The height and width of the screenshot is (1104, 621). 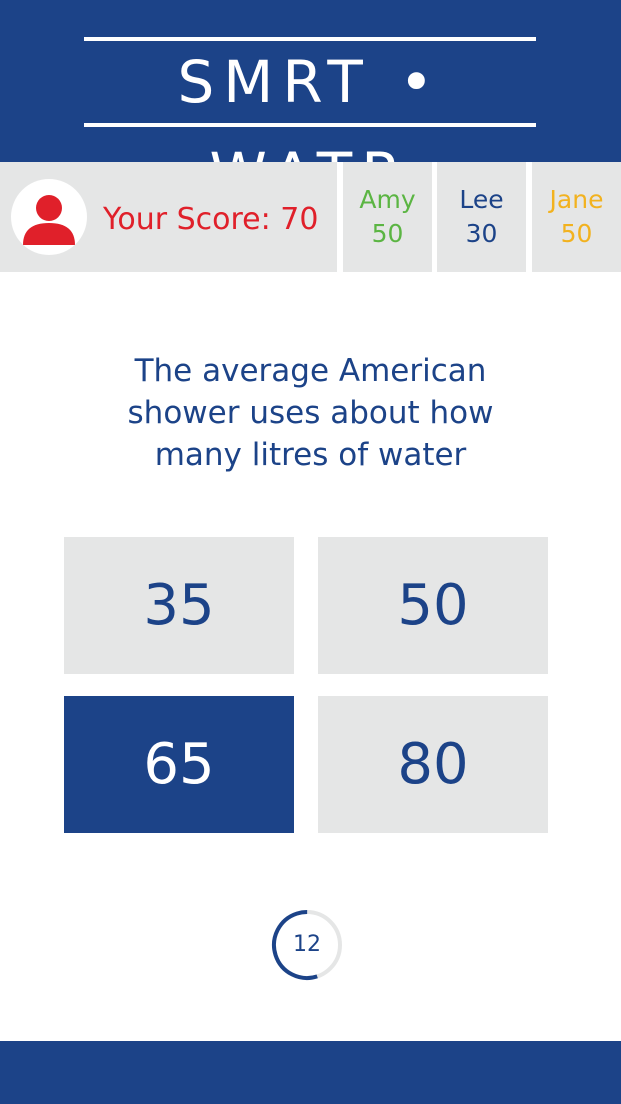 I want to click on app-footer, so click(x=310, y=1072).